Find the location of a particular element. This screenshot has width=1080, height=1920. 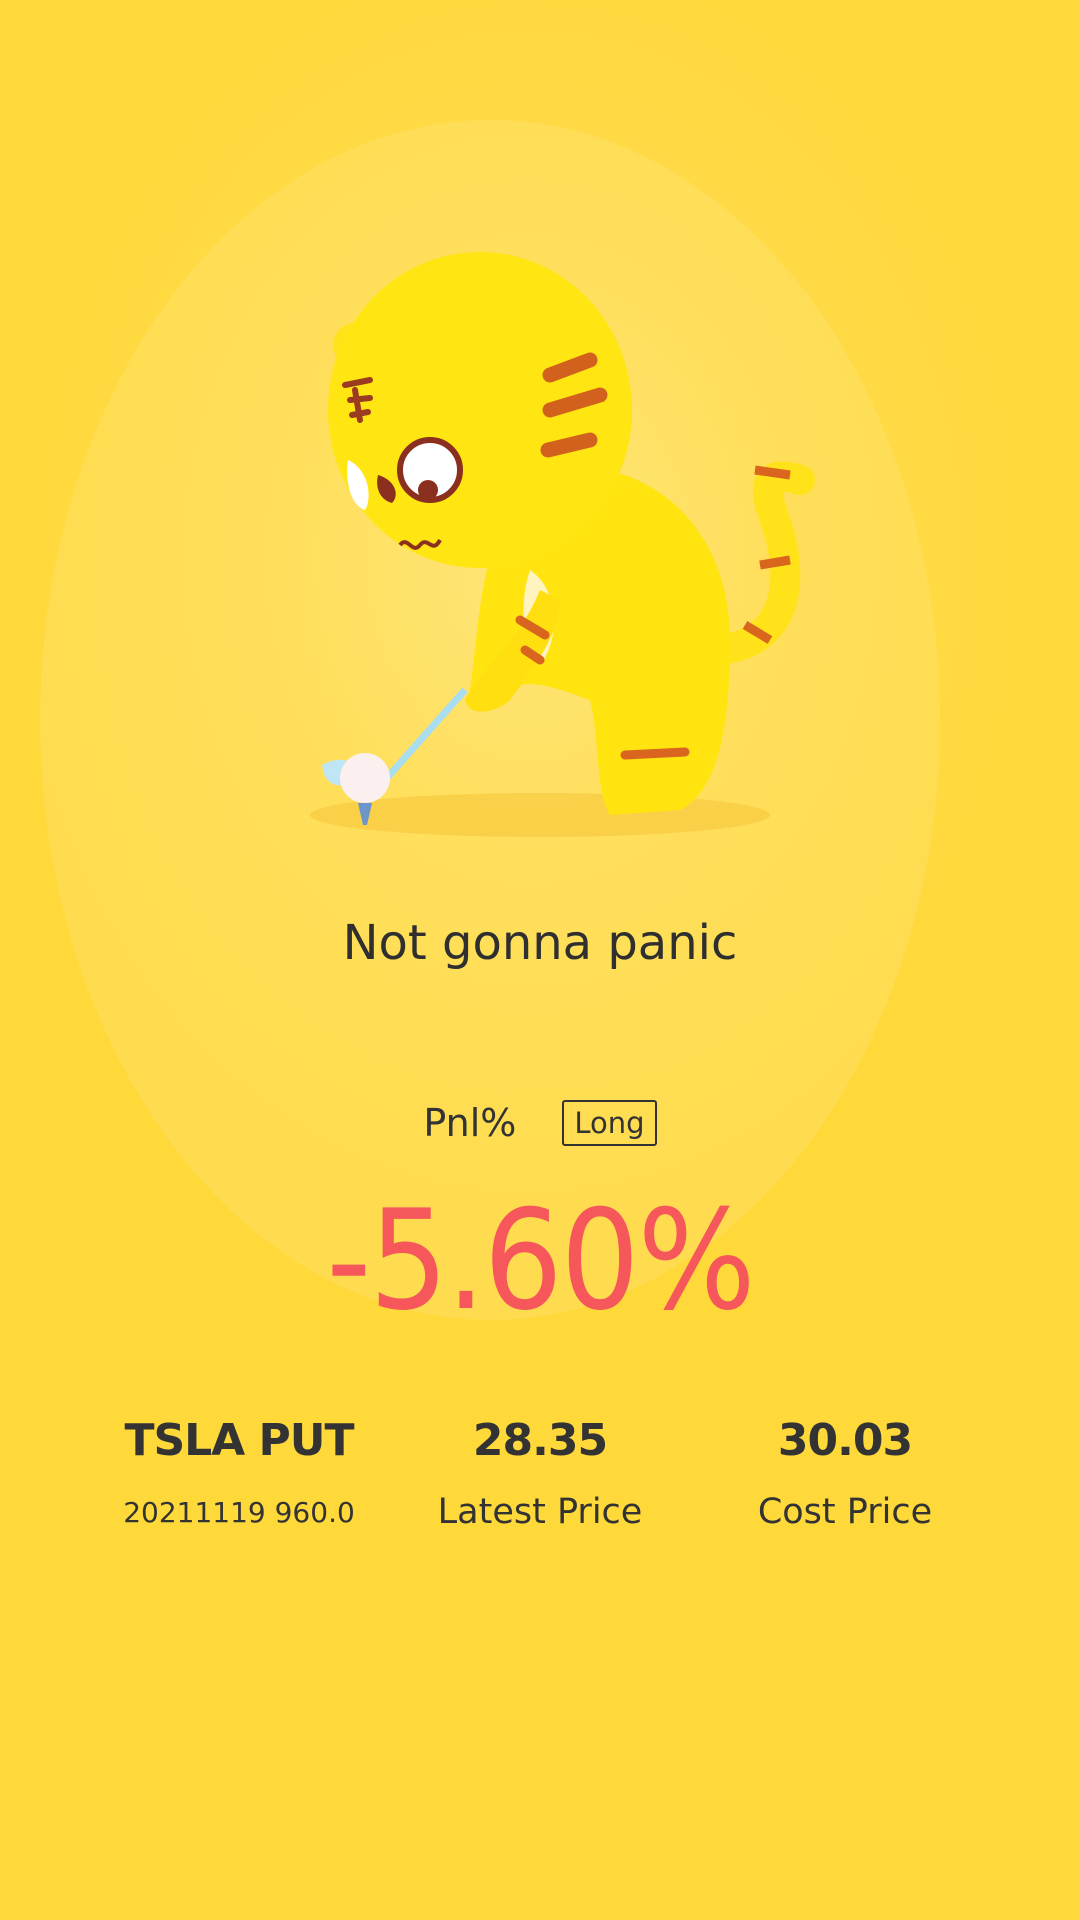

tiger-mascot-golfing-illustration is located at coordinates (562, 544).